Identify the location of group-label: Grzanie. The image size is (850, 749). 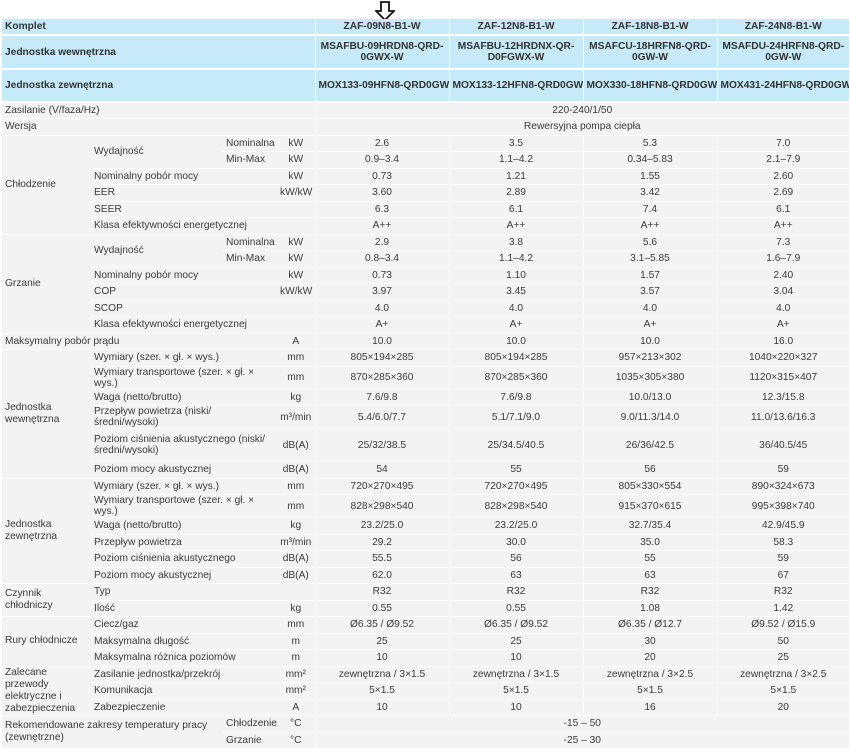
(46, 284).